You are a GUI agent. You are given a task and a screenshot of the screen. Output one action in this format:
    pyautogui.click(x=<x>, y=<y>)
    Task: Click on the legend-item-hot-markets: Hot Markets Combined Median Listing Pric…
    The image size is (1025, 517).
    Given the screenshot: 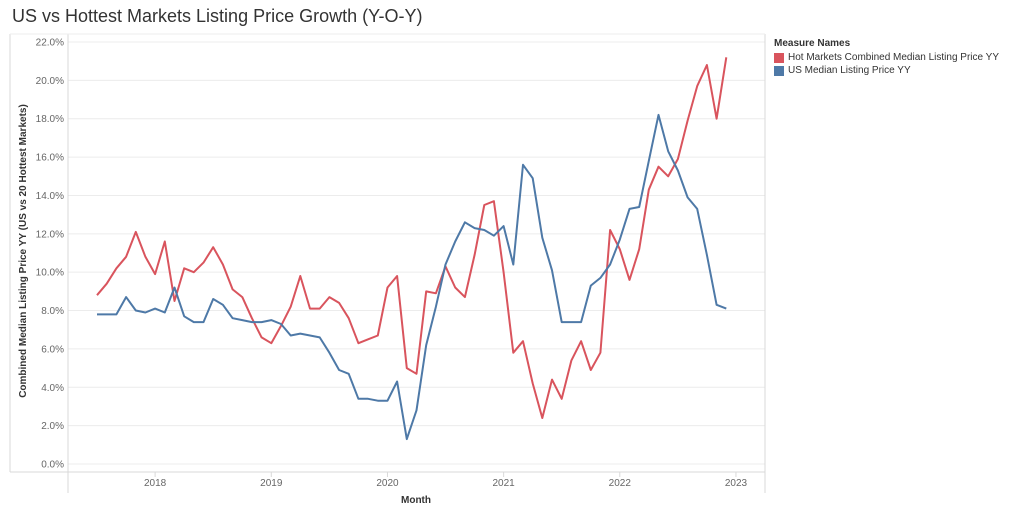 What is the action you would take?
    pyautogui.click(x=886, y=57)
    